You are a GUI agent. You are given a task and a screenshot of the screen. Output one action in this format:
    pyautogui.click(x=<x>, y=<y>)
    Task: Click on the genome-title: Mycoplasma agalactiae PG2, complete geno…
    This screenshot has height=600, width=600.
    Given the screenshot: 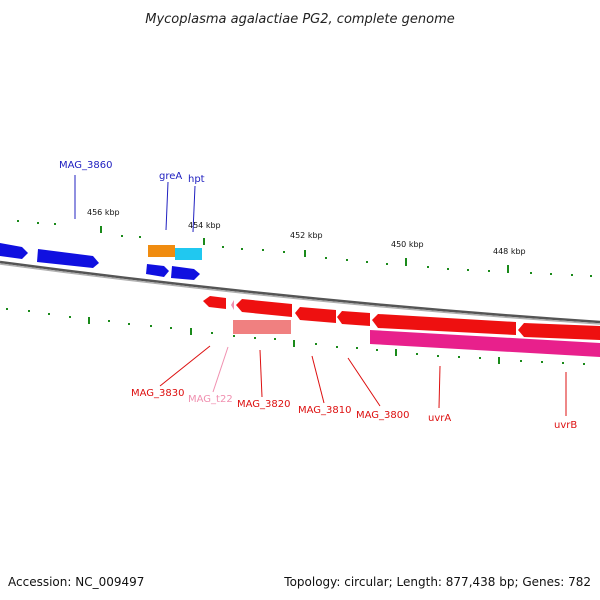 What is the action you would take?
    pyautogui.click(x=300, y=19)
    